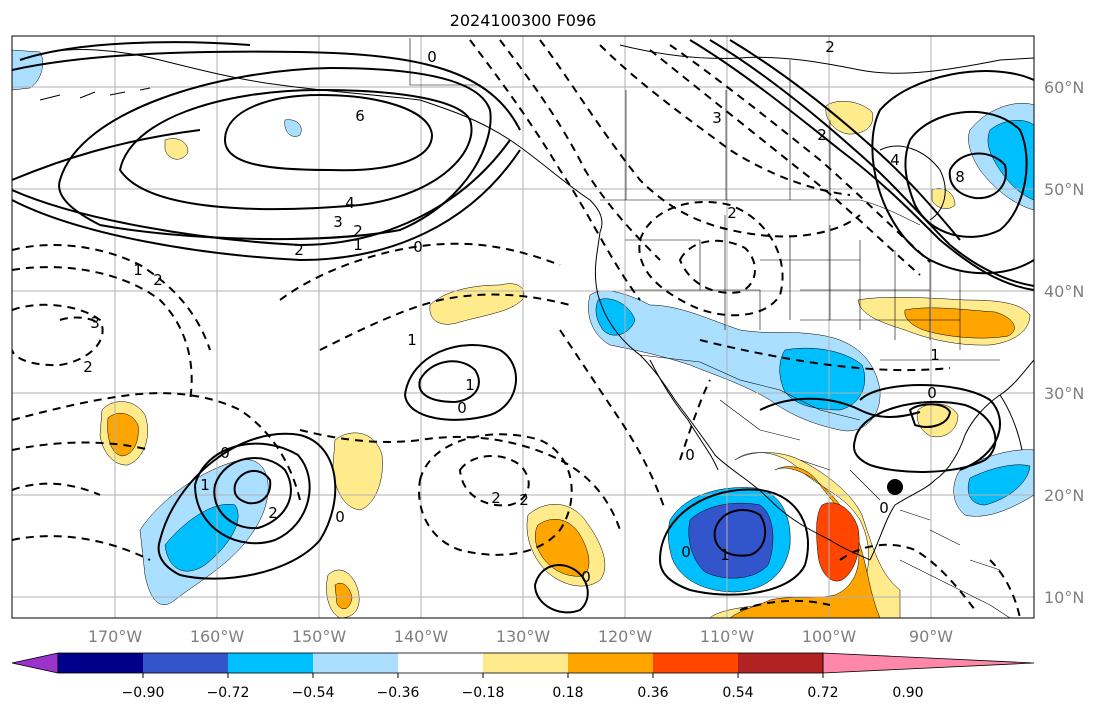 The width and height of the screenshot is (1105, 712). Describe the element at coordinates (955, 588) in the screenshot. I see `central-america` at that location.